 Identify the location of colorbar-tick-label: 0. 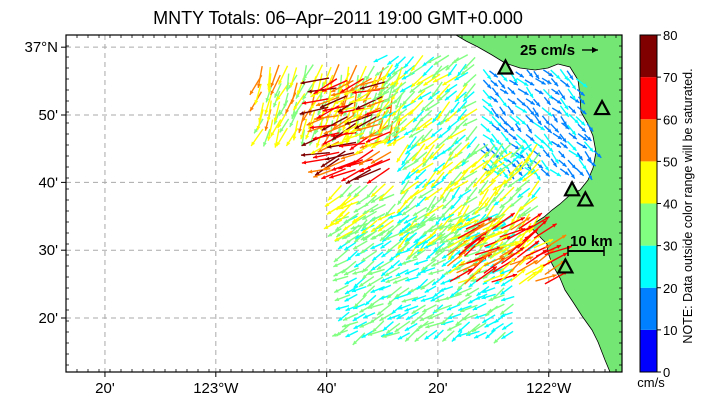
(666, 372).